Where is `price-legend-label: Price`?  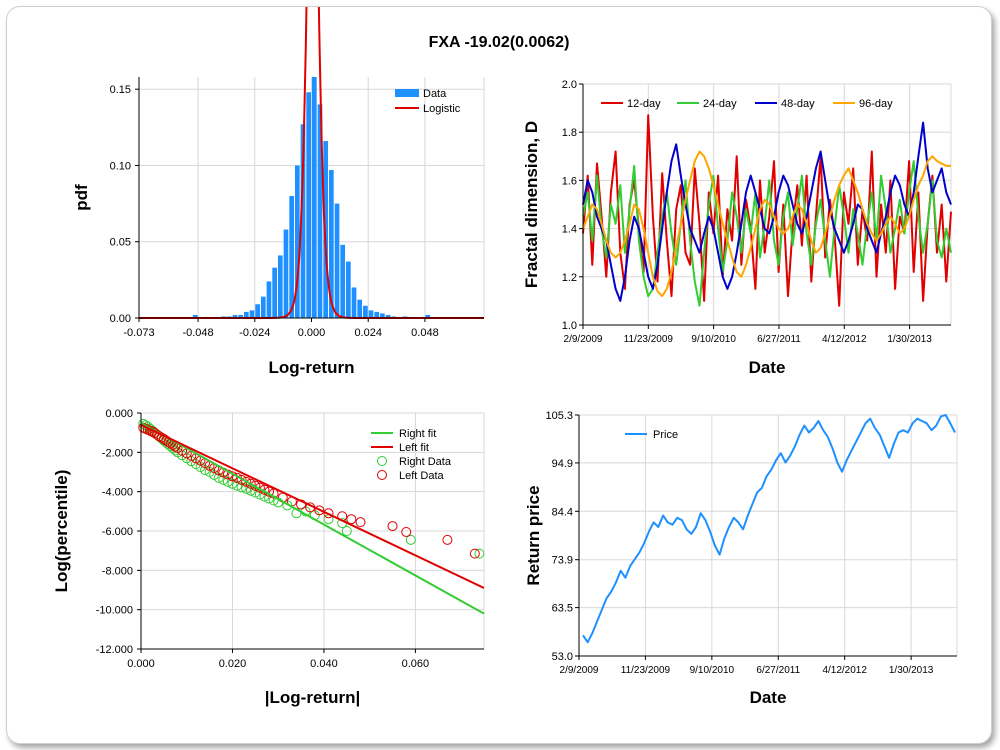
price-legend-label: Price is located at coordinates (665, 435).